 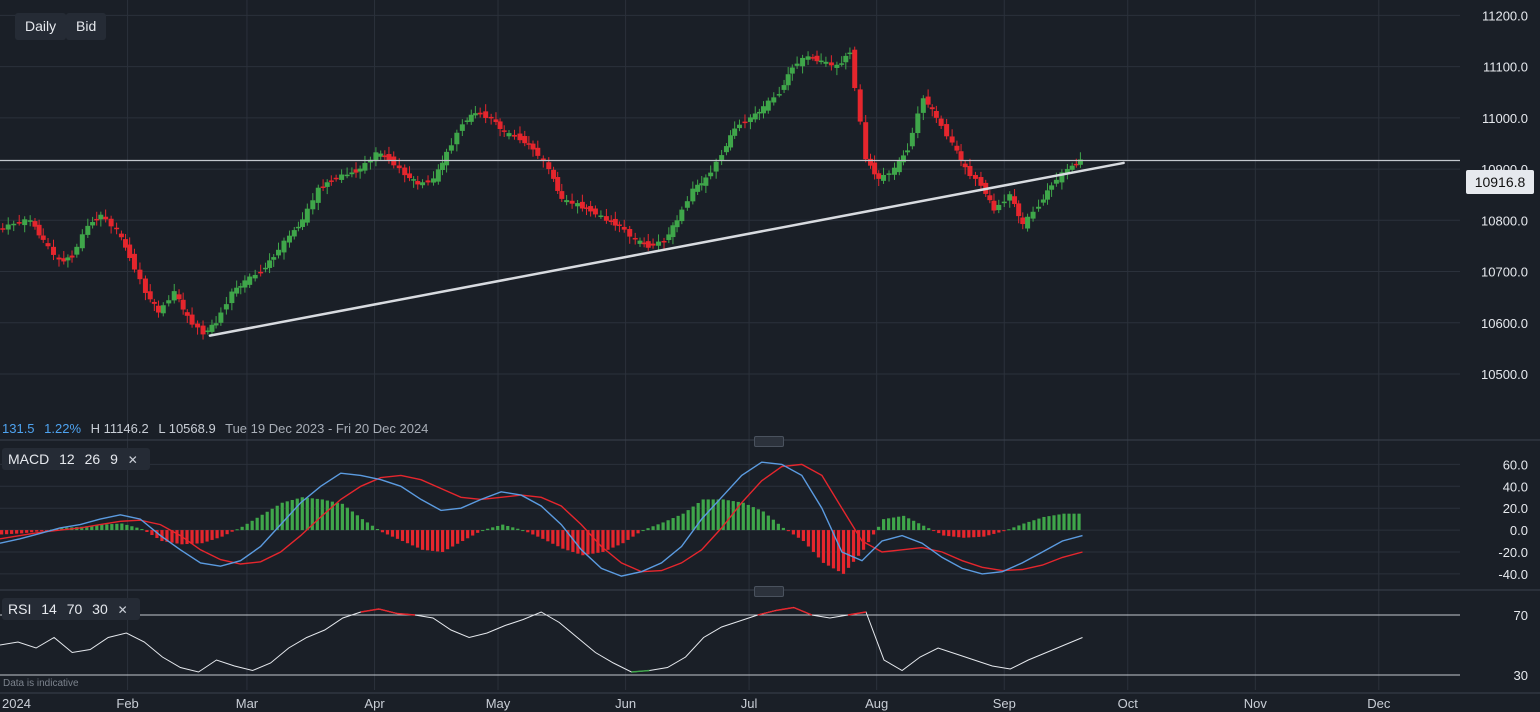 What do you see at coordinates (498, 703) in the screenshot?
I see `date-tick-label: May` at bounding box center [498, 703].